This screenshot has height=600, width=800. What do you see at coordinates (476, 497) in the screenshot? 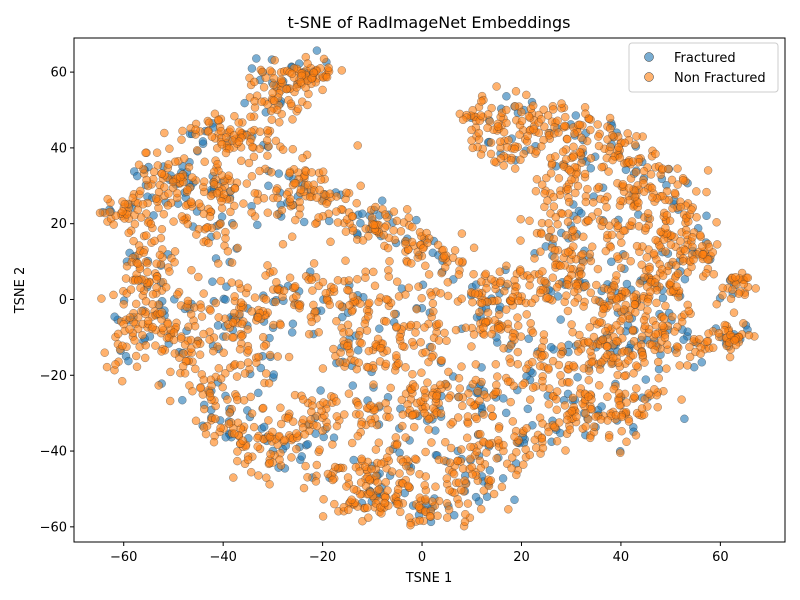
I see `point-fractured` at bounding box center [476, 497].